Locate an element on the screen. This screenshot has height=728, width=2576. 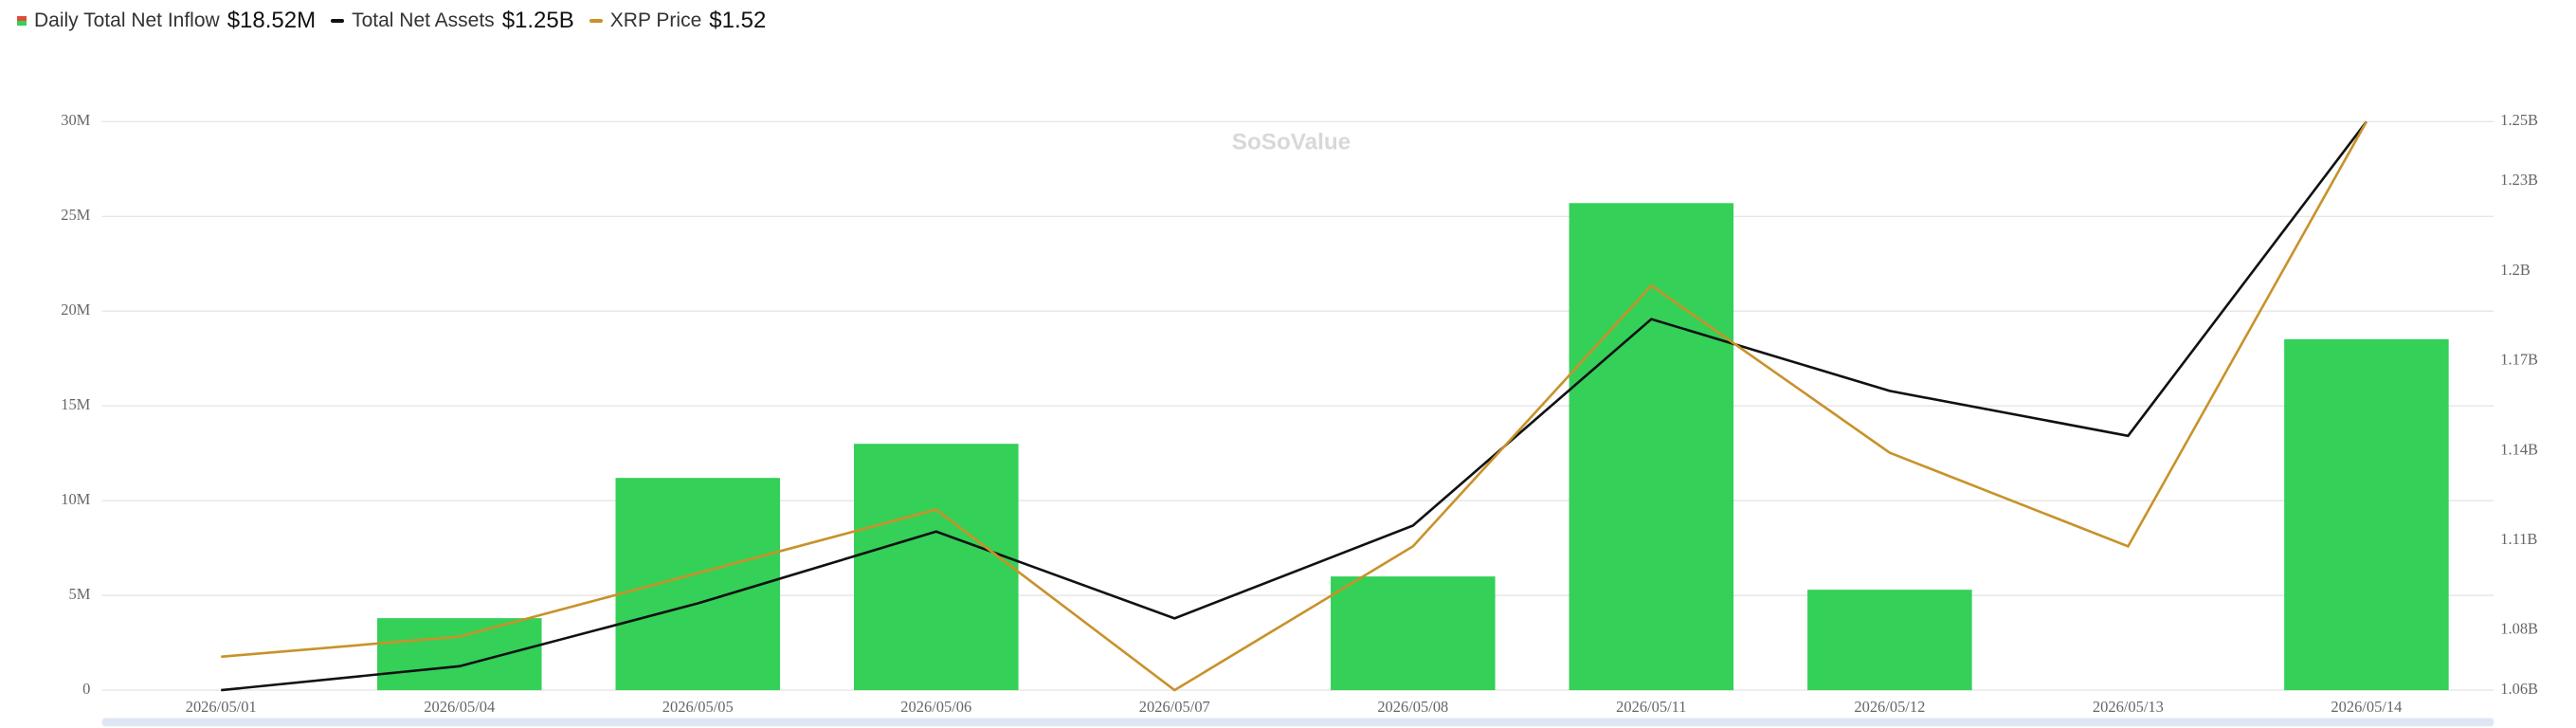
y2-tick-label: 1.25B is located at coordinates (2519, 120).